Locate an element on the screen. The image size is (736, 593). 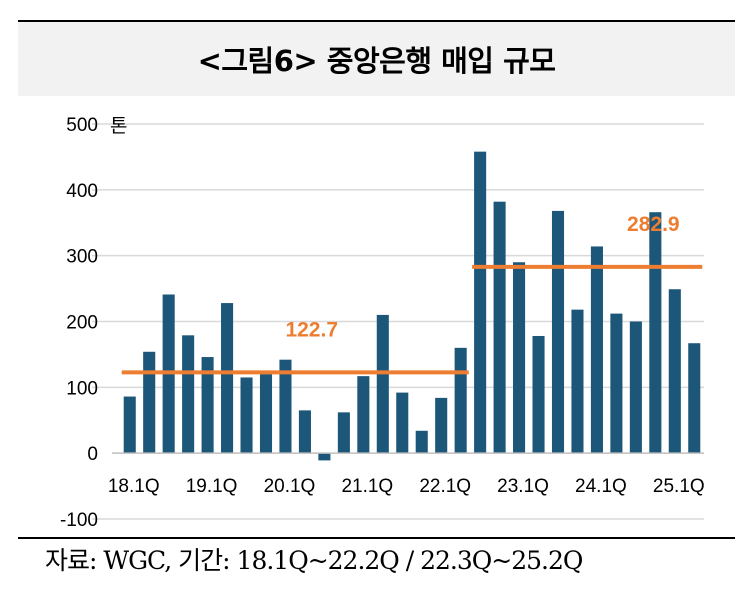
x-tick-label: 21.1Q is located at coordinates (367, 486).